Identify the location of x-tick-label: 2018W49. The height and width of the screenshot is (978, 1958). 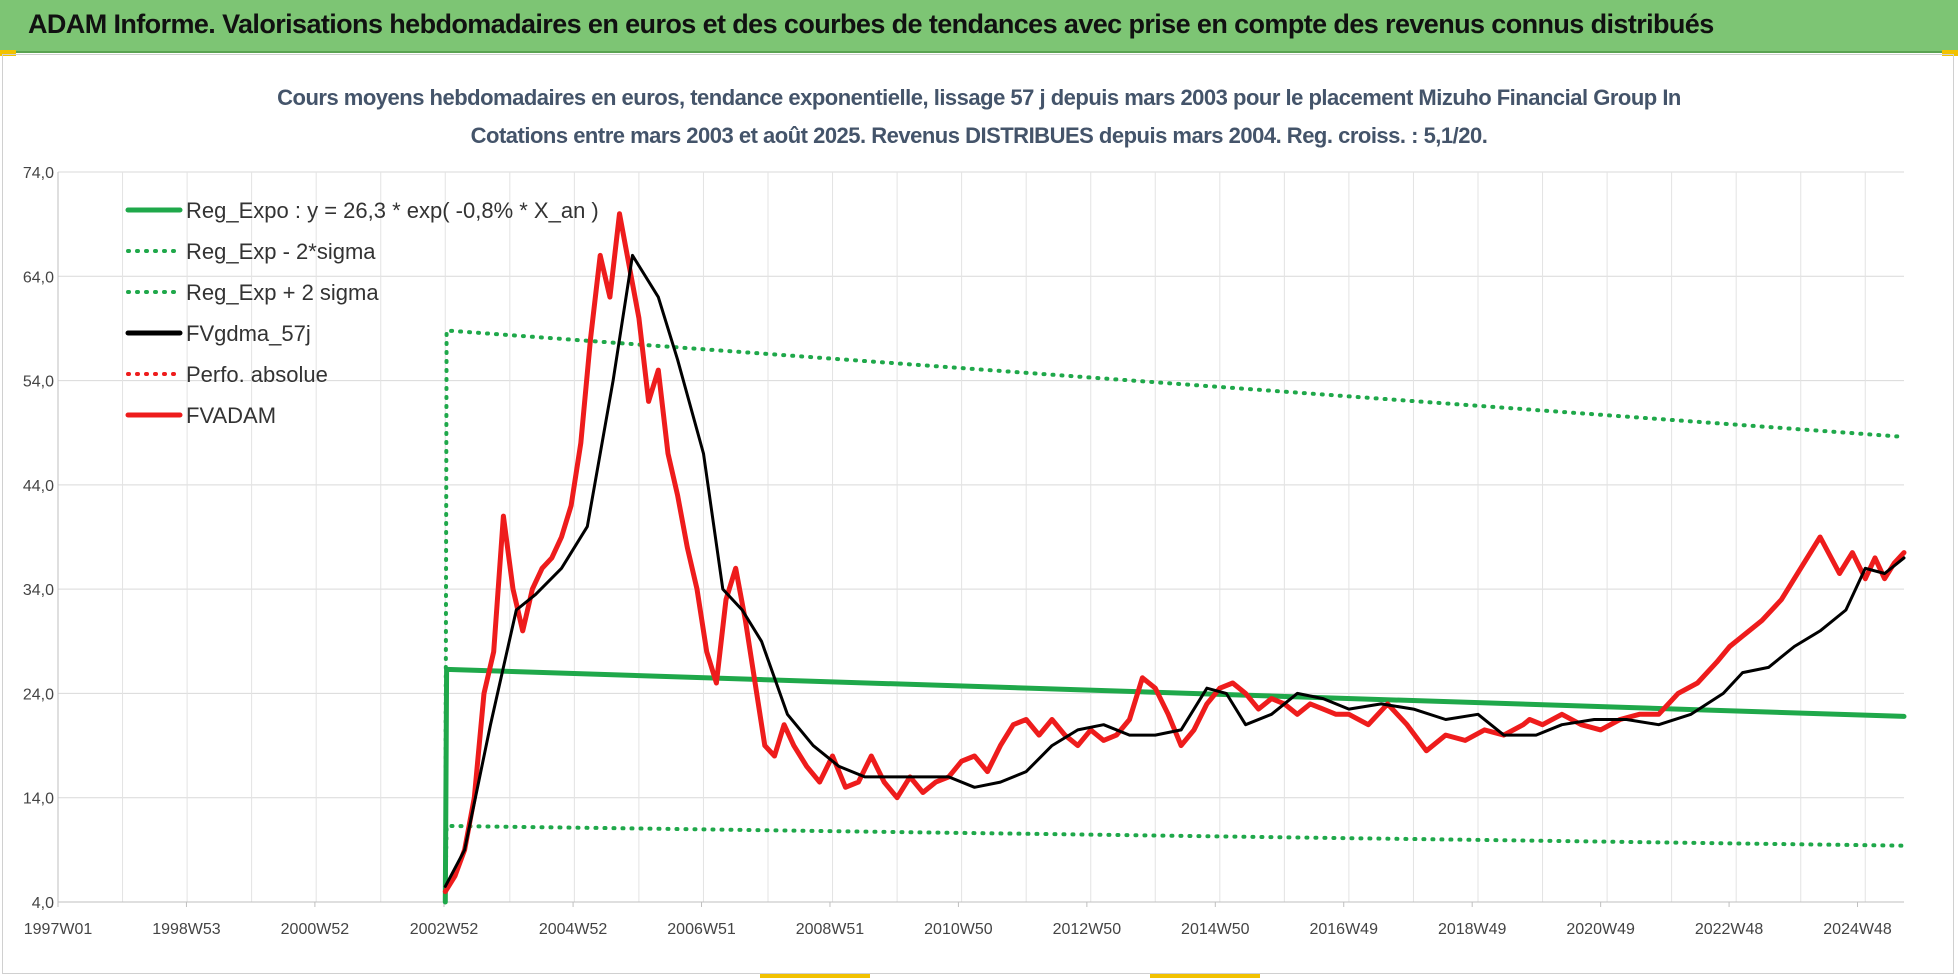
(1472, 929).